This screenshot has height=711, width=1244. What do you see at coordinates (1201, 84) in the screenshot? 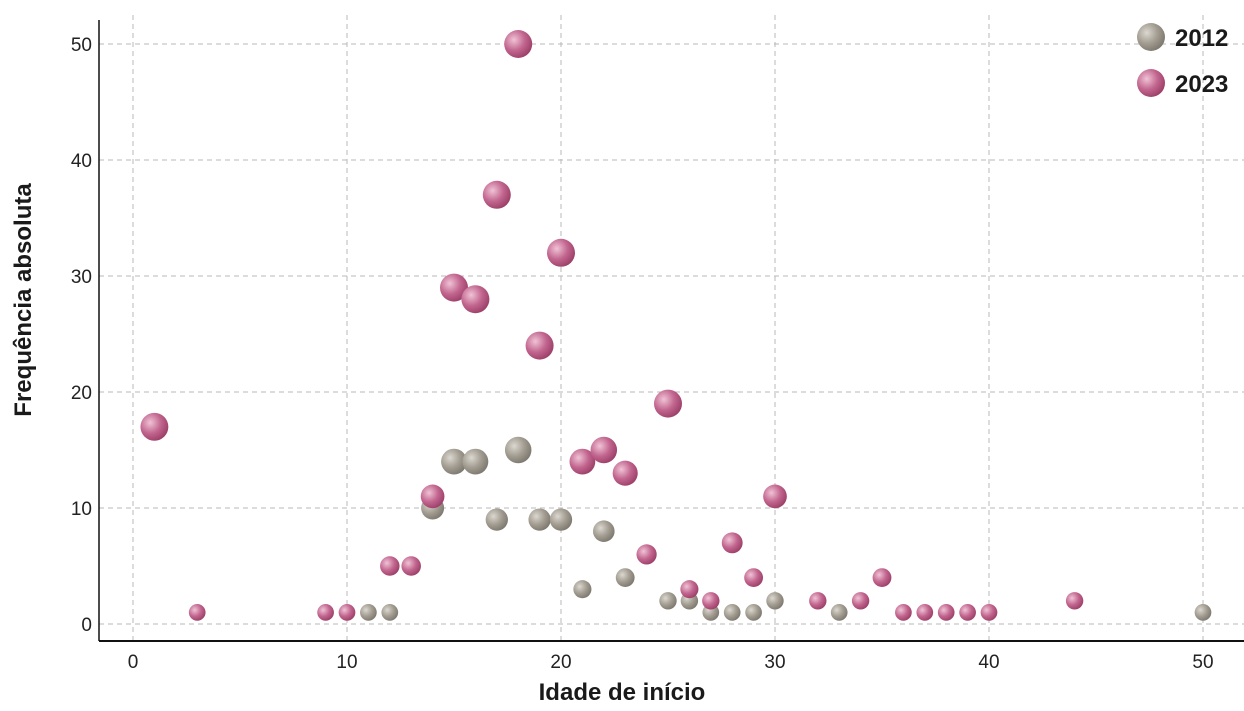
I see `legend-label: 2023` at bounding box center [1201, 84].